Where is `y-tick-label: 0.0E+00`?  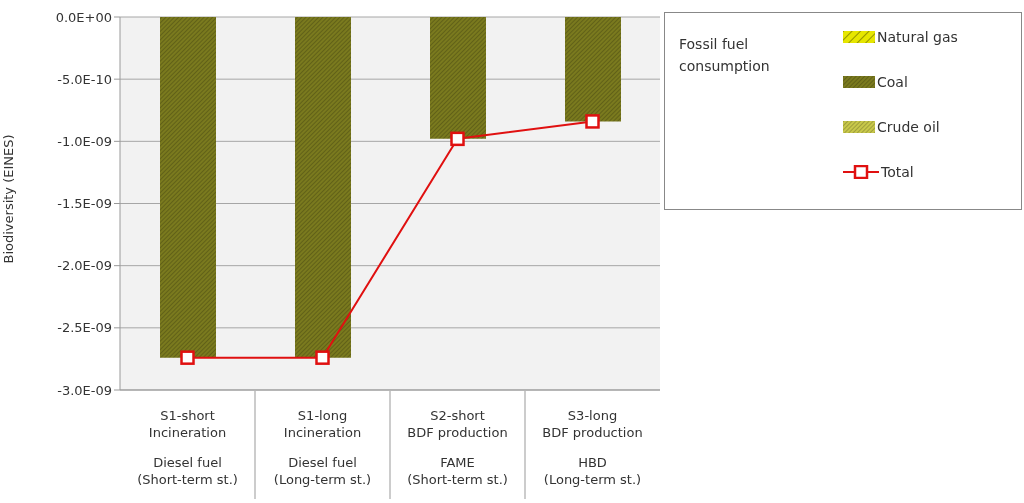 y-tick-label: 0.0E+00 is located at coordinates (83, 17).